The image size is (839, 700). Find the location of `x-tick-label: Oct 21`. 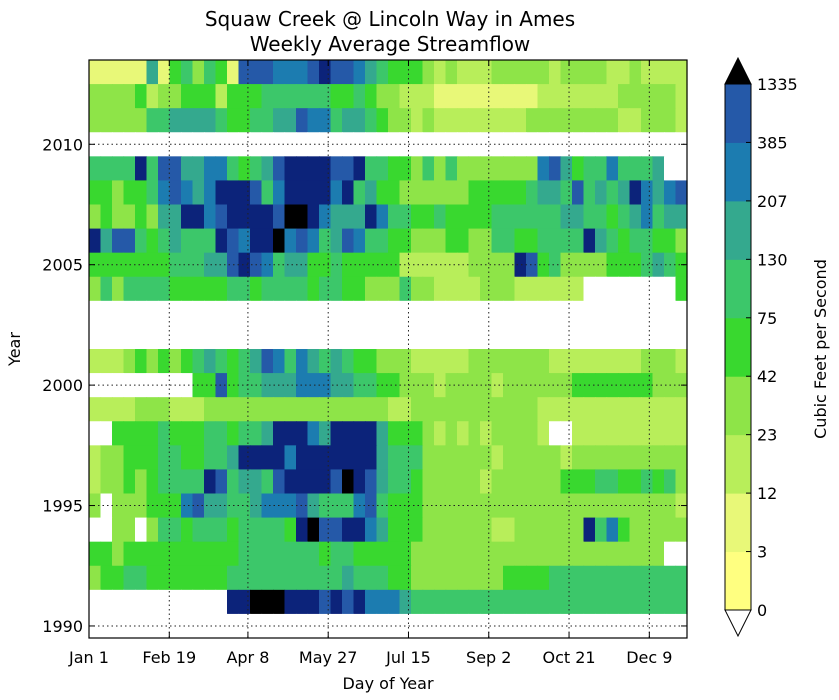

x-tick-label: Oct 21 is located at coordinates (568, 657).